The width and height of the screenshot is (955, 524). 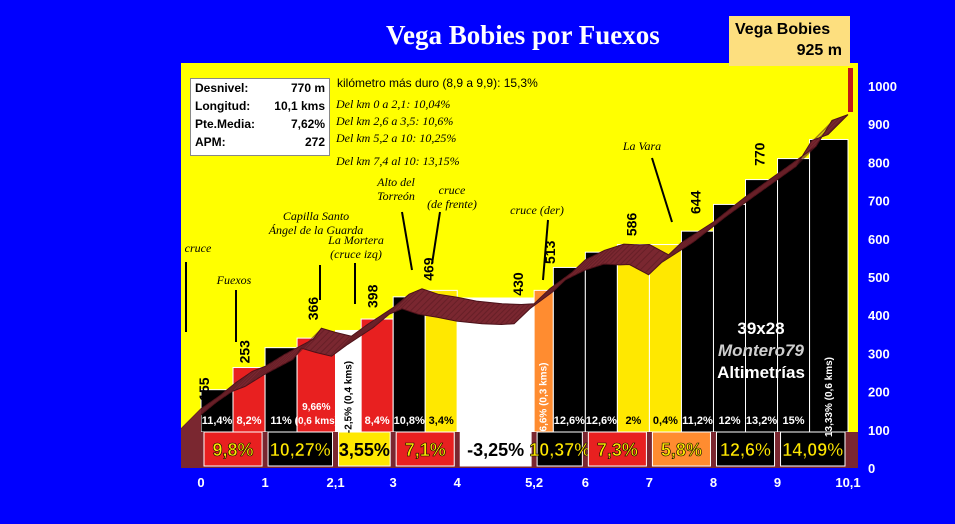 What do you see at coordinates (348, 397) in the screenshot?
I see `gradient-label: -2,5% (0,4 kms)` at bounding box center [348, 397].